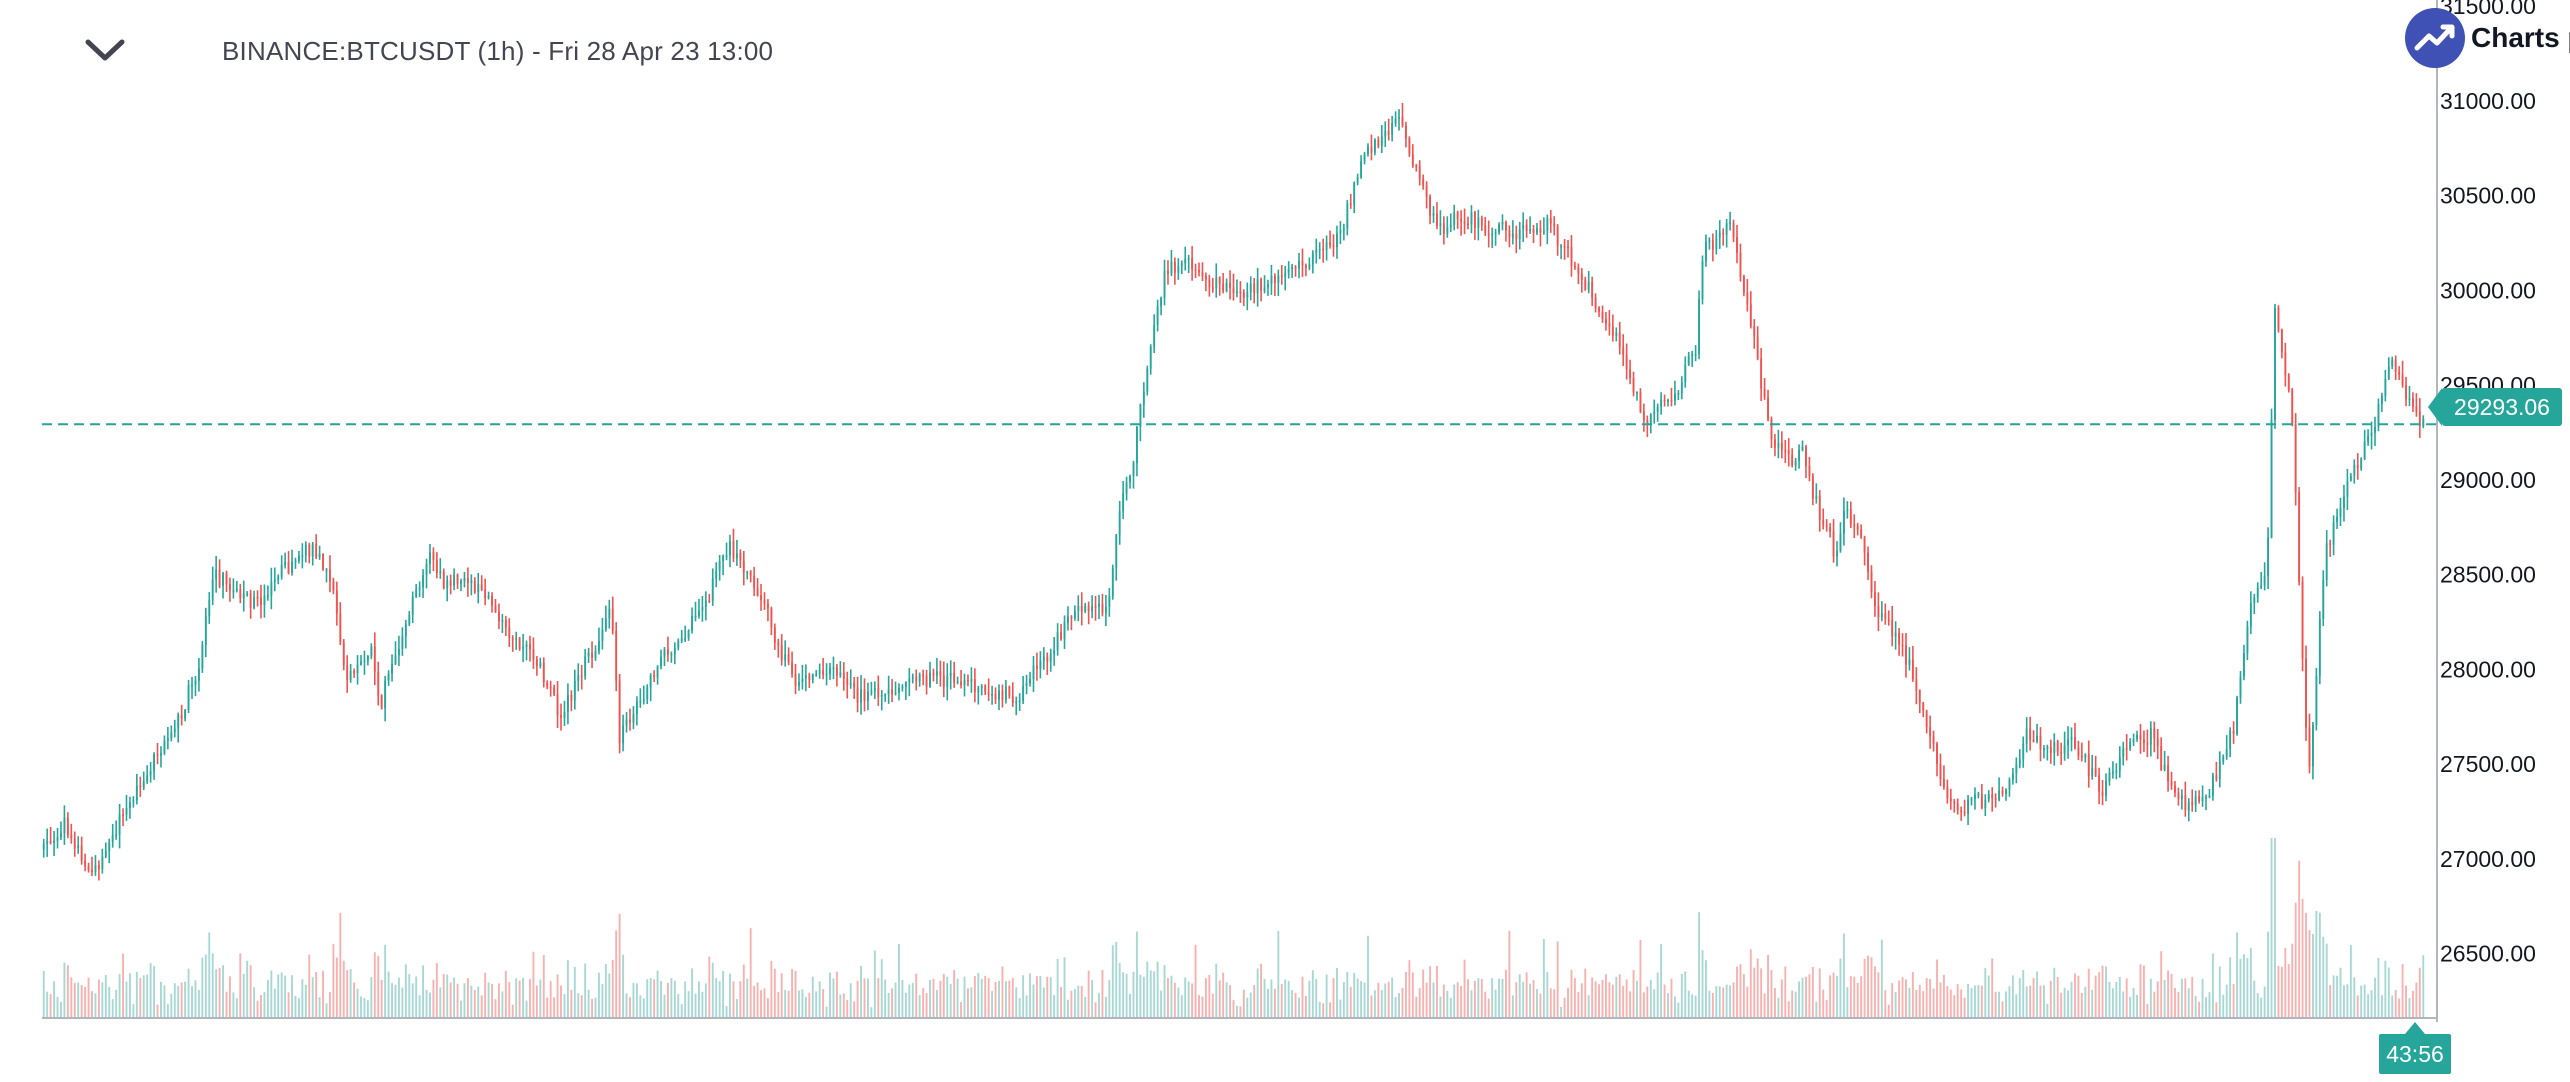 The image size is (2570, 1082). I want to click on collapse-button, so click(105, 50).